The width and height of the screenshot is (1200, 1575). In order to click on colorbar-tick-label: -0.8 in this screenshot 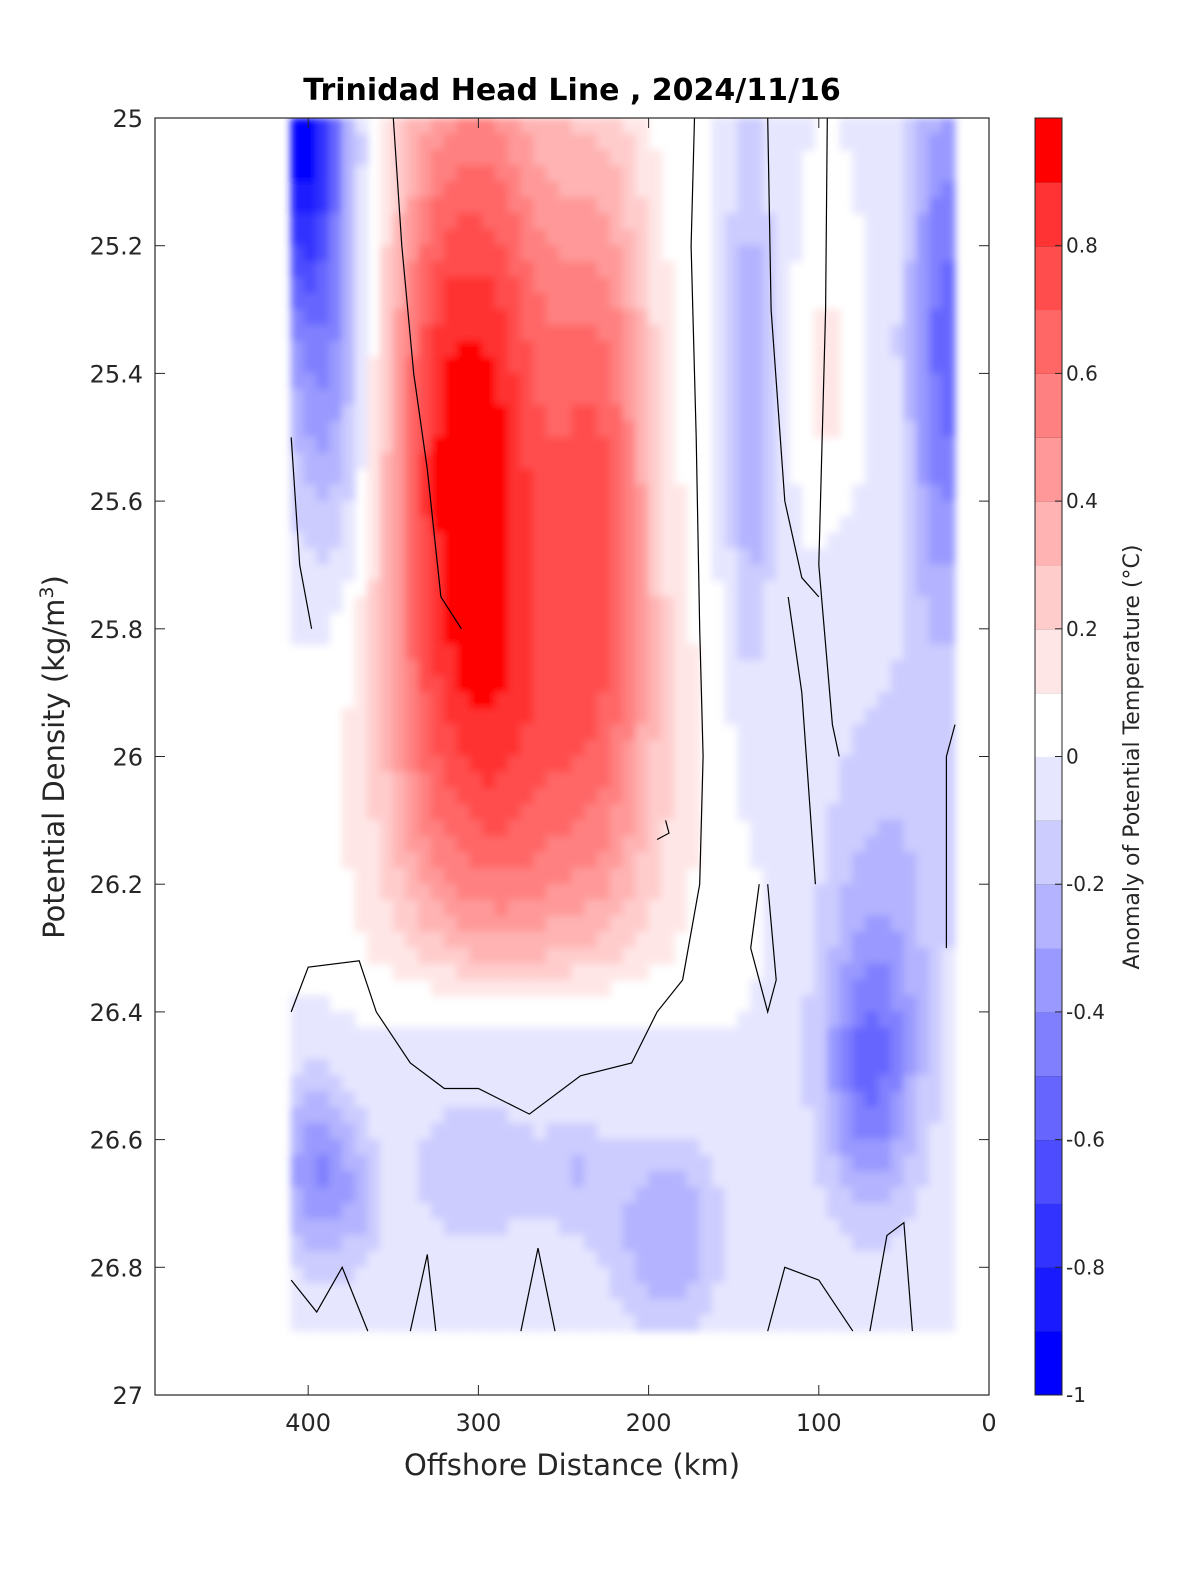, I will do `click(1085, 1267)`.